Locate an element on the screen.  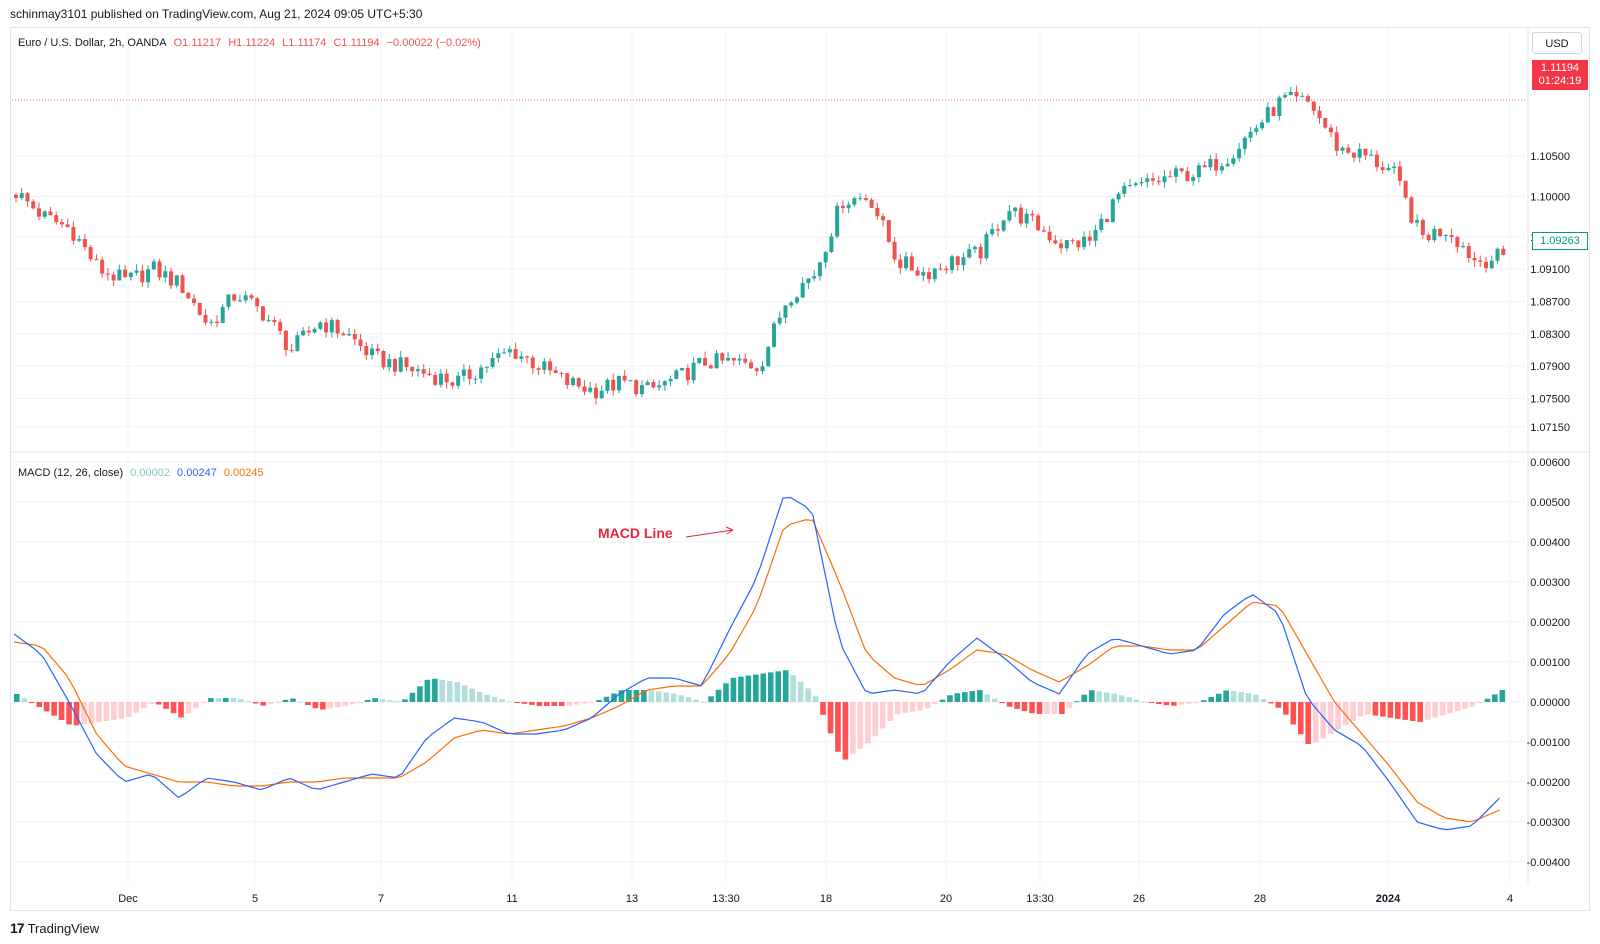
macd-label: MACD (12, 26, close) is located at coordinates (71, 473).